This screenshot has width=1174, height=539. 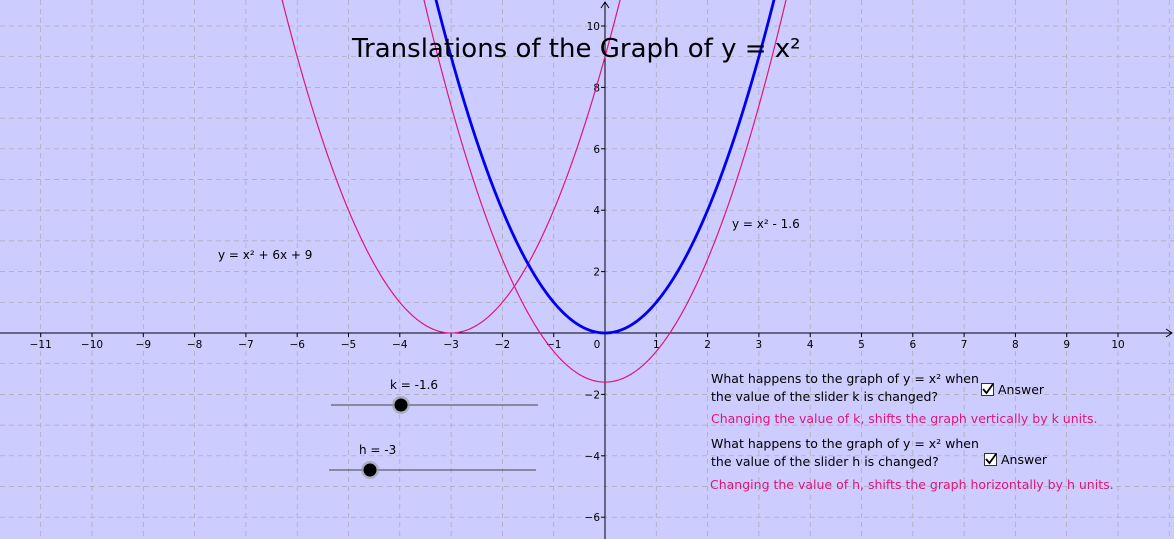 I want to click on slider-k, so click(x=434, y=405).